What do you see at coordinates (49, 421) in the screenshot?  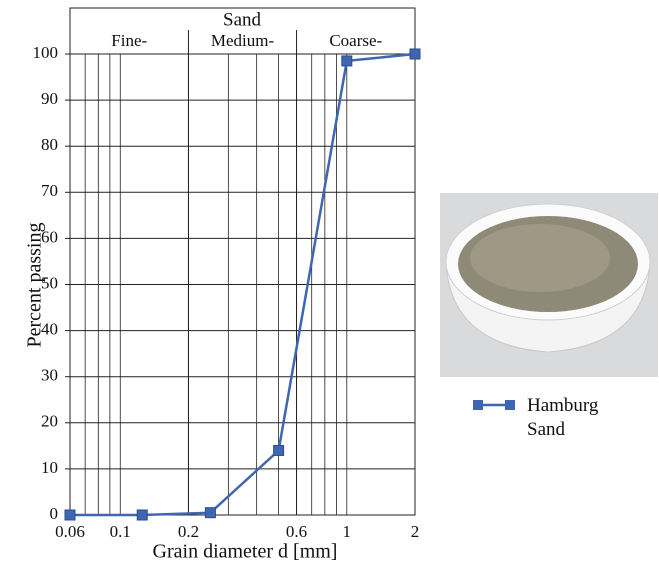 I see `y-tick-label: 20` at bounding box center [49, 421].